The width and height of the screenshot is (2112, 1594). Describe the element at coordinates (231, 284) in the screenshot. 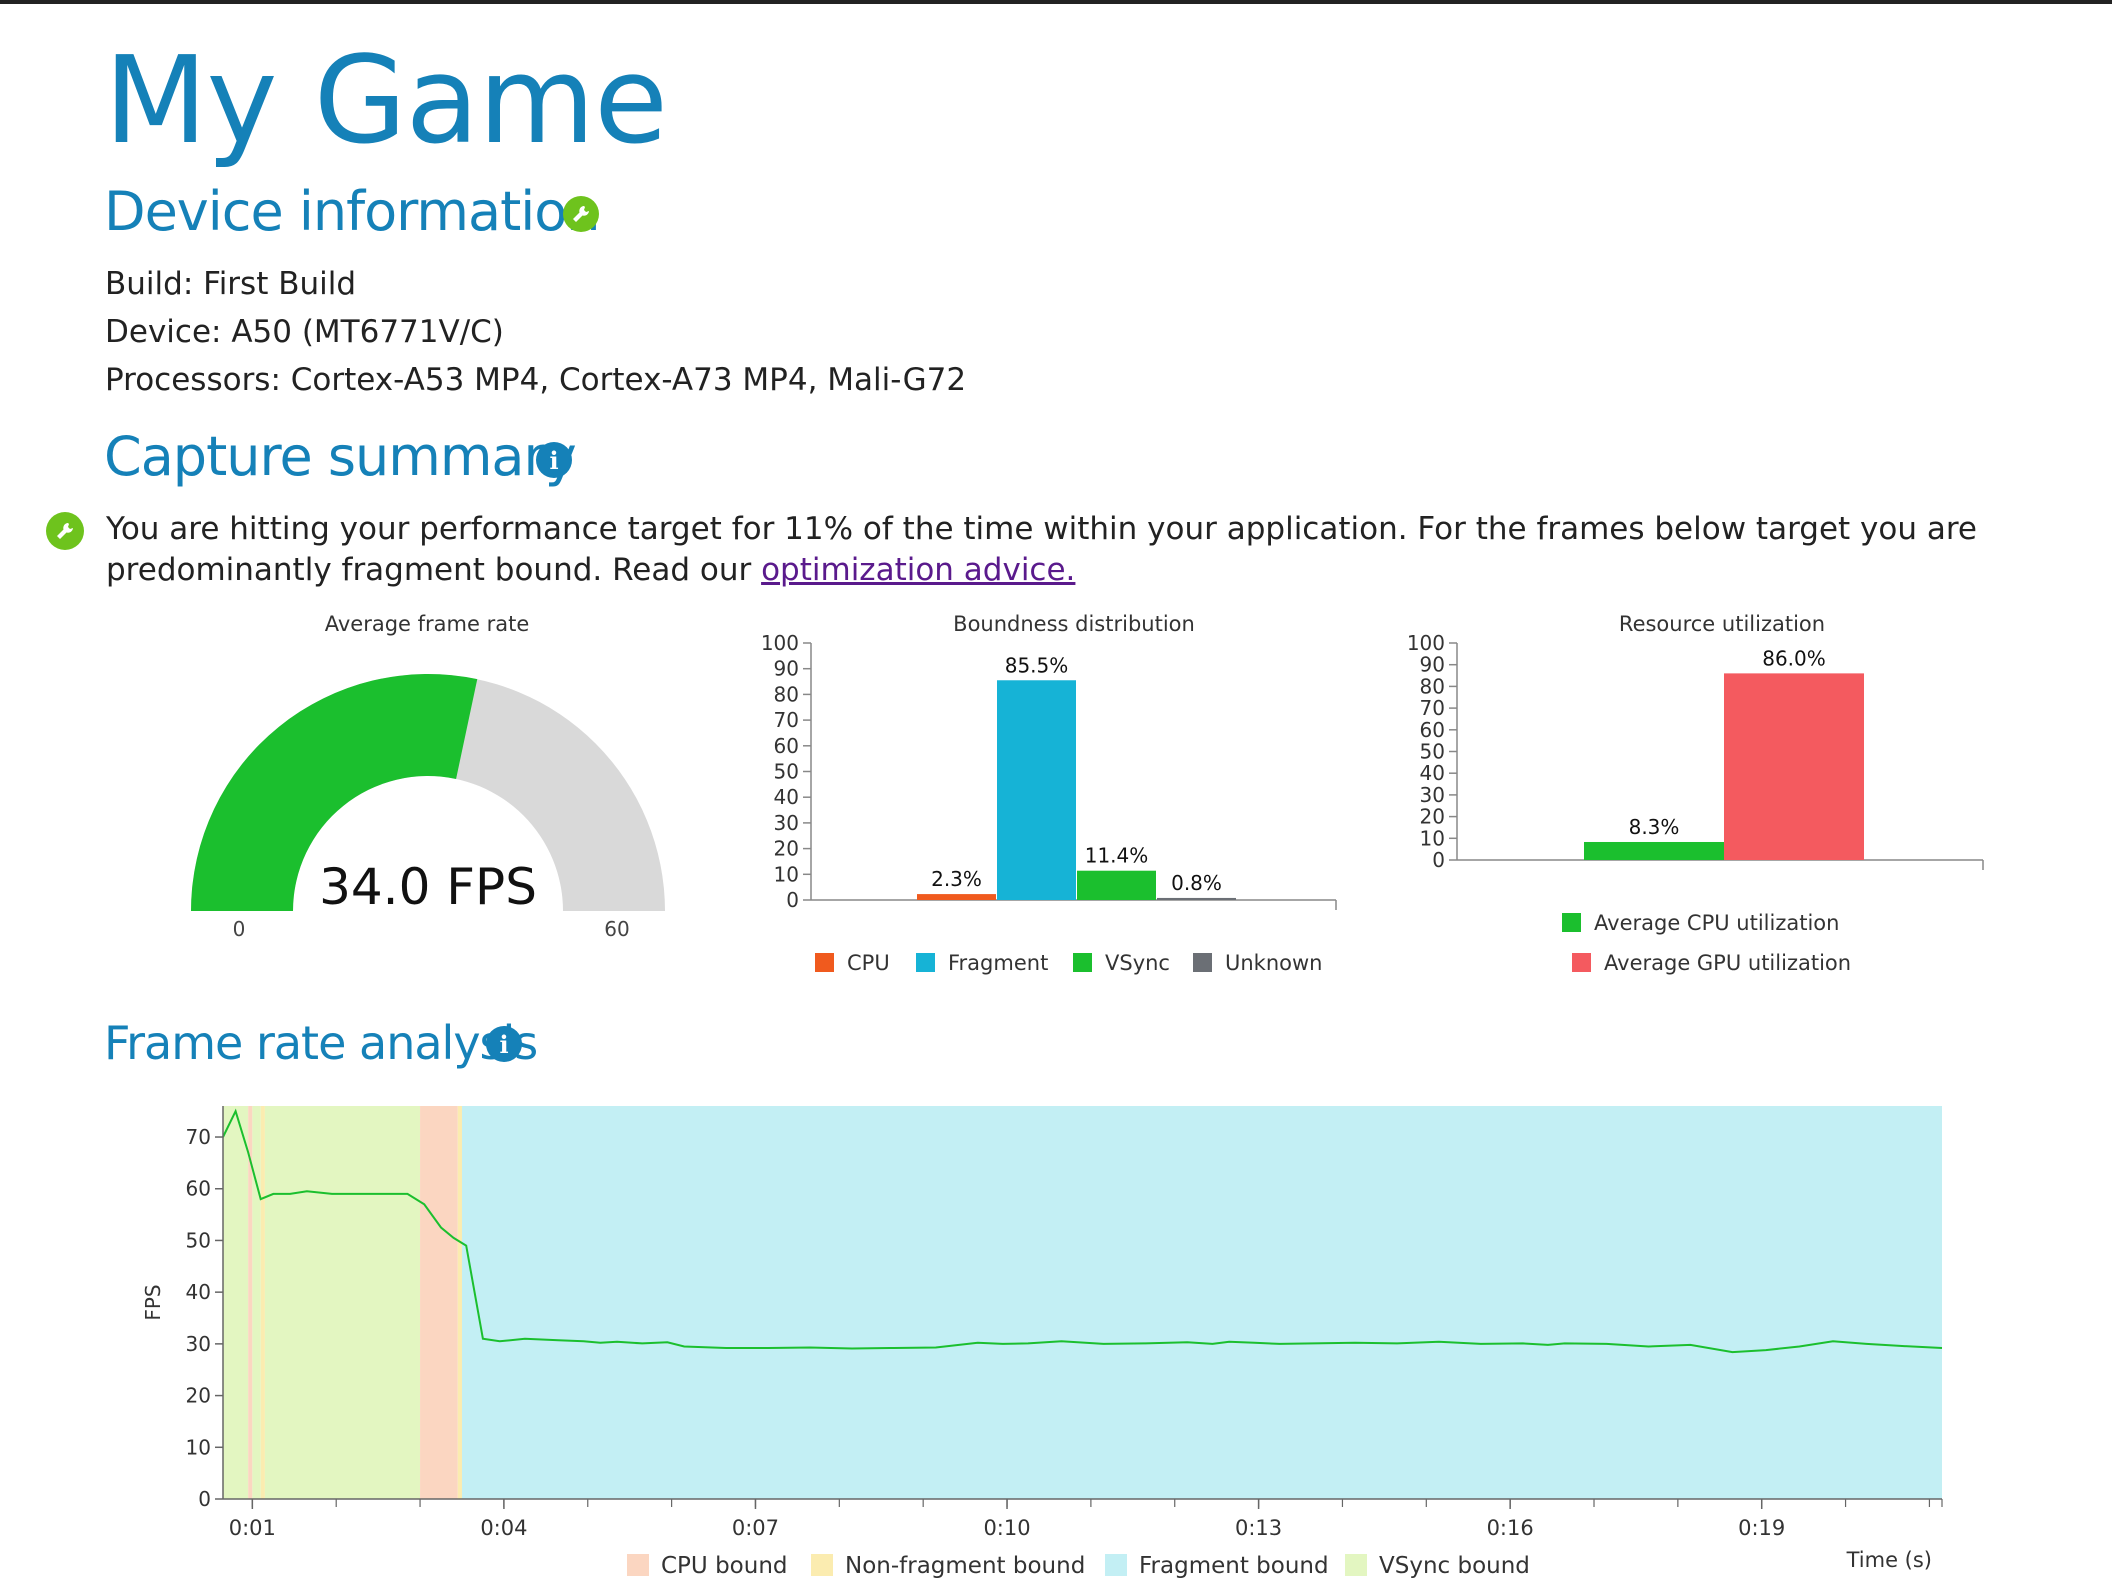

I see `device-info-build: Build: First Build` at that location.